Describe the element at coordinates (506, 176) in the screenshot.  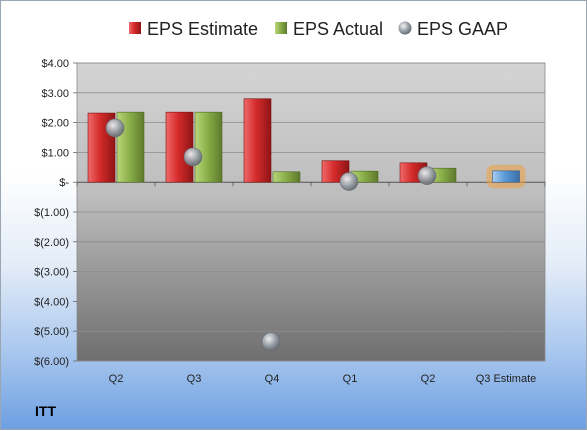
I see `bar-next-estimate` at that location.